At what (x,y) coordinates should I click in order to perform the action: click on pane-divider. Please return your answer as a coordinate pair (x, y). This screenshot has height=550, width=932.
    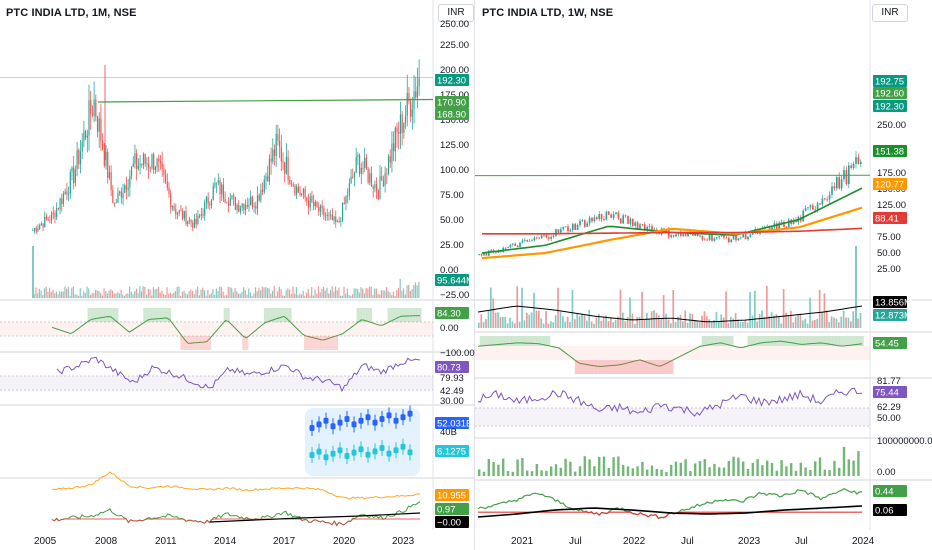
    Looking at the image, I should click on (474, 275).